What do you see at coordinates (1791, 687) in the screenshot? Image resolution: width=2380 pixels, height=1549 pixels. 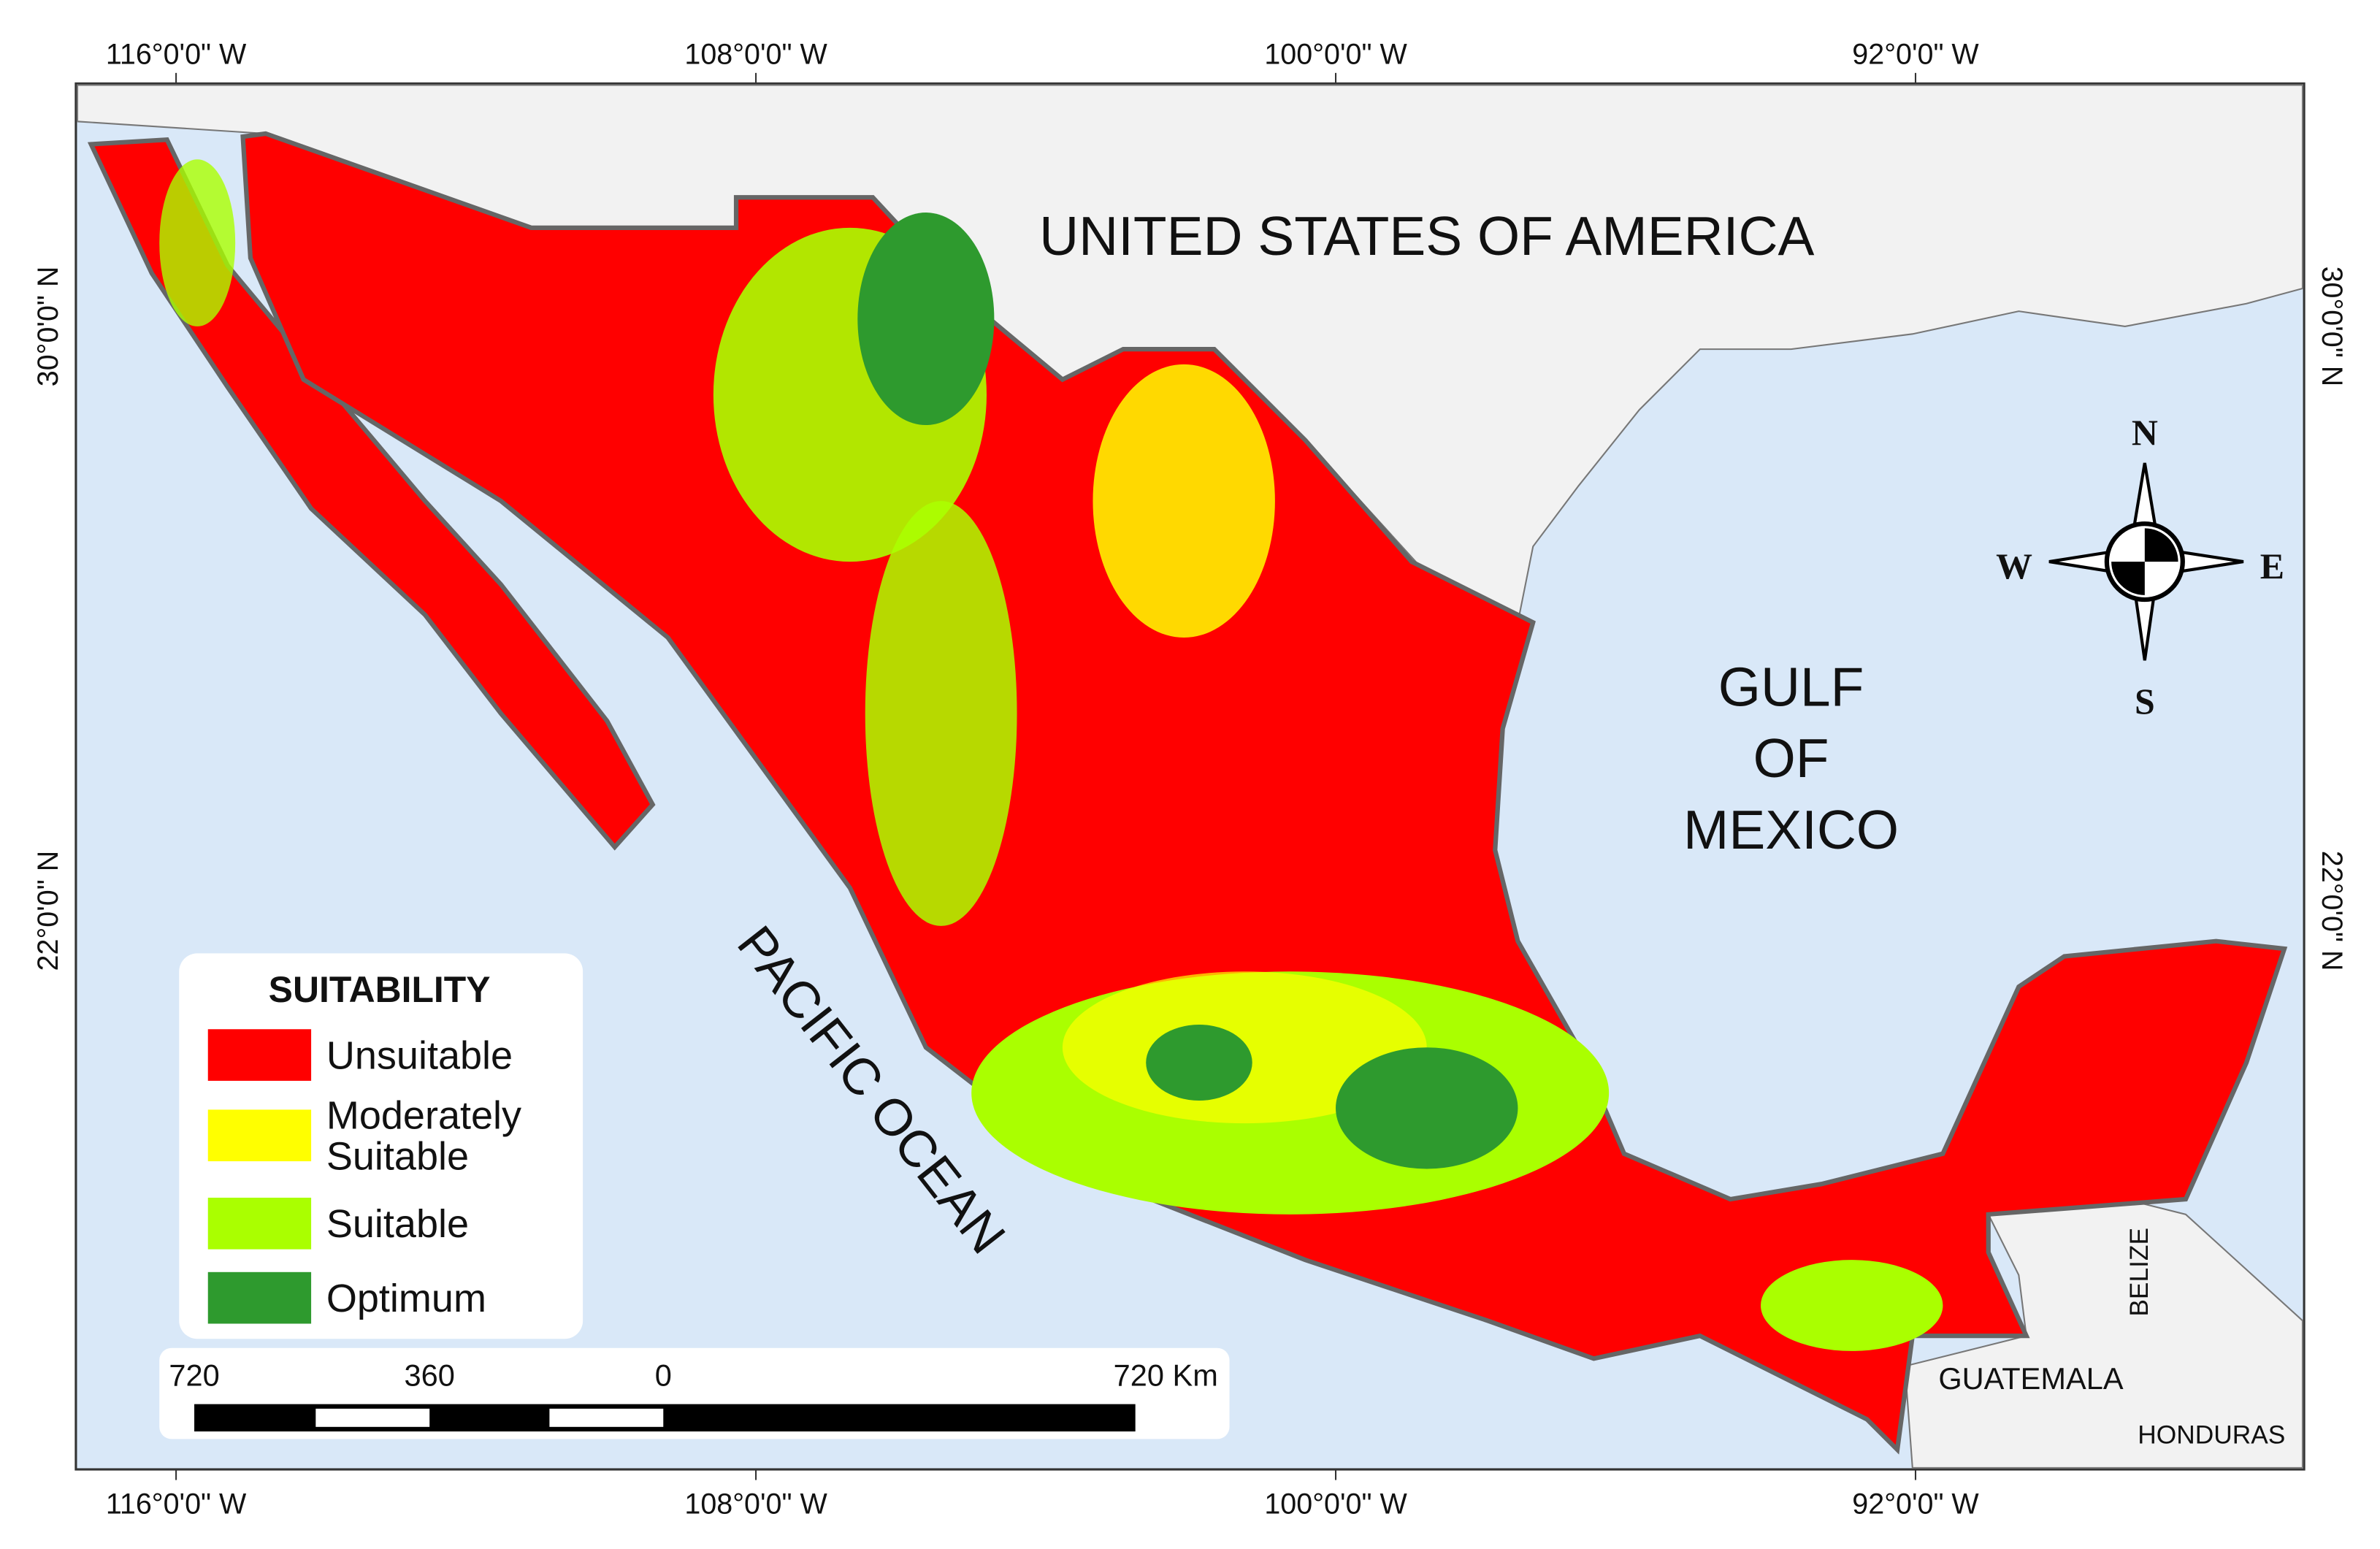 I see `place-label: GULF` at bounding box center [1791, 687].